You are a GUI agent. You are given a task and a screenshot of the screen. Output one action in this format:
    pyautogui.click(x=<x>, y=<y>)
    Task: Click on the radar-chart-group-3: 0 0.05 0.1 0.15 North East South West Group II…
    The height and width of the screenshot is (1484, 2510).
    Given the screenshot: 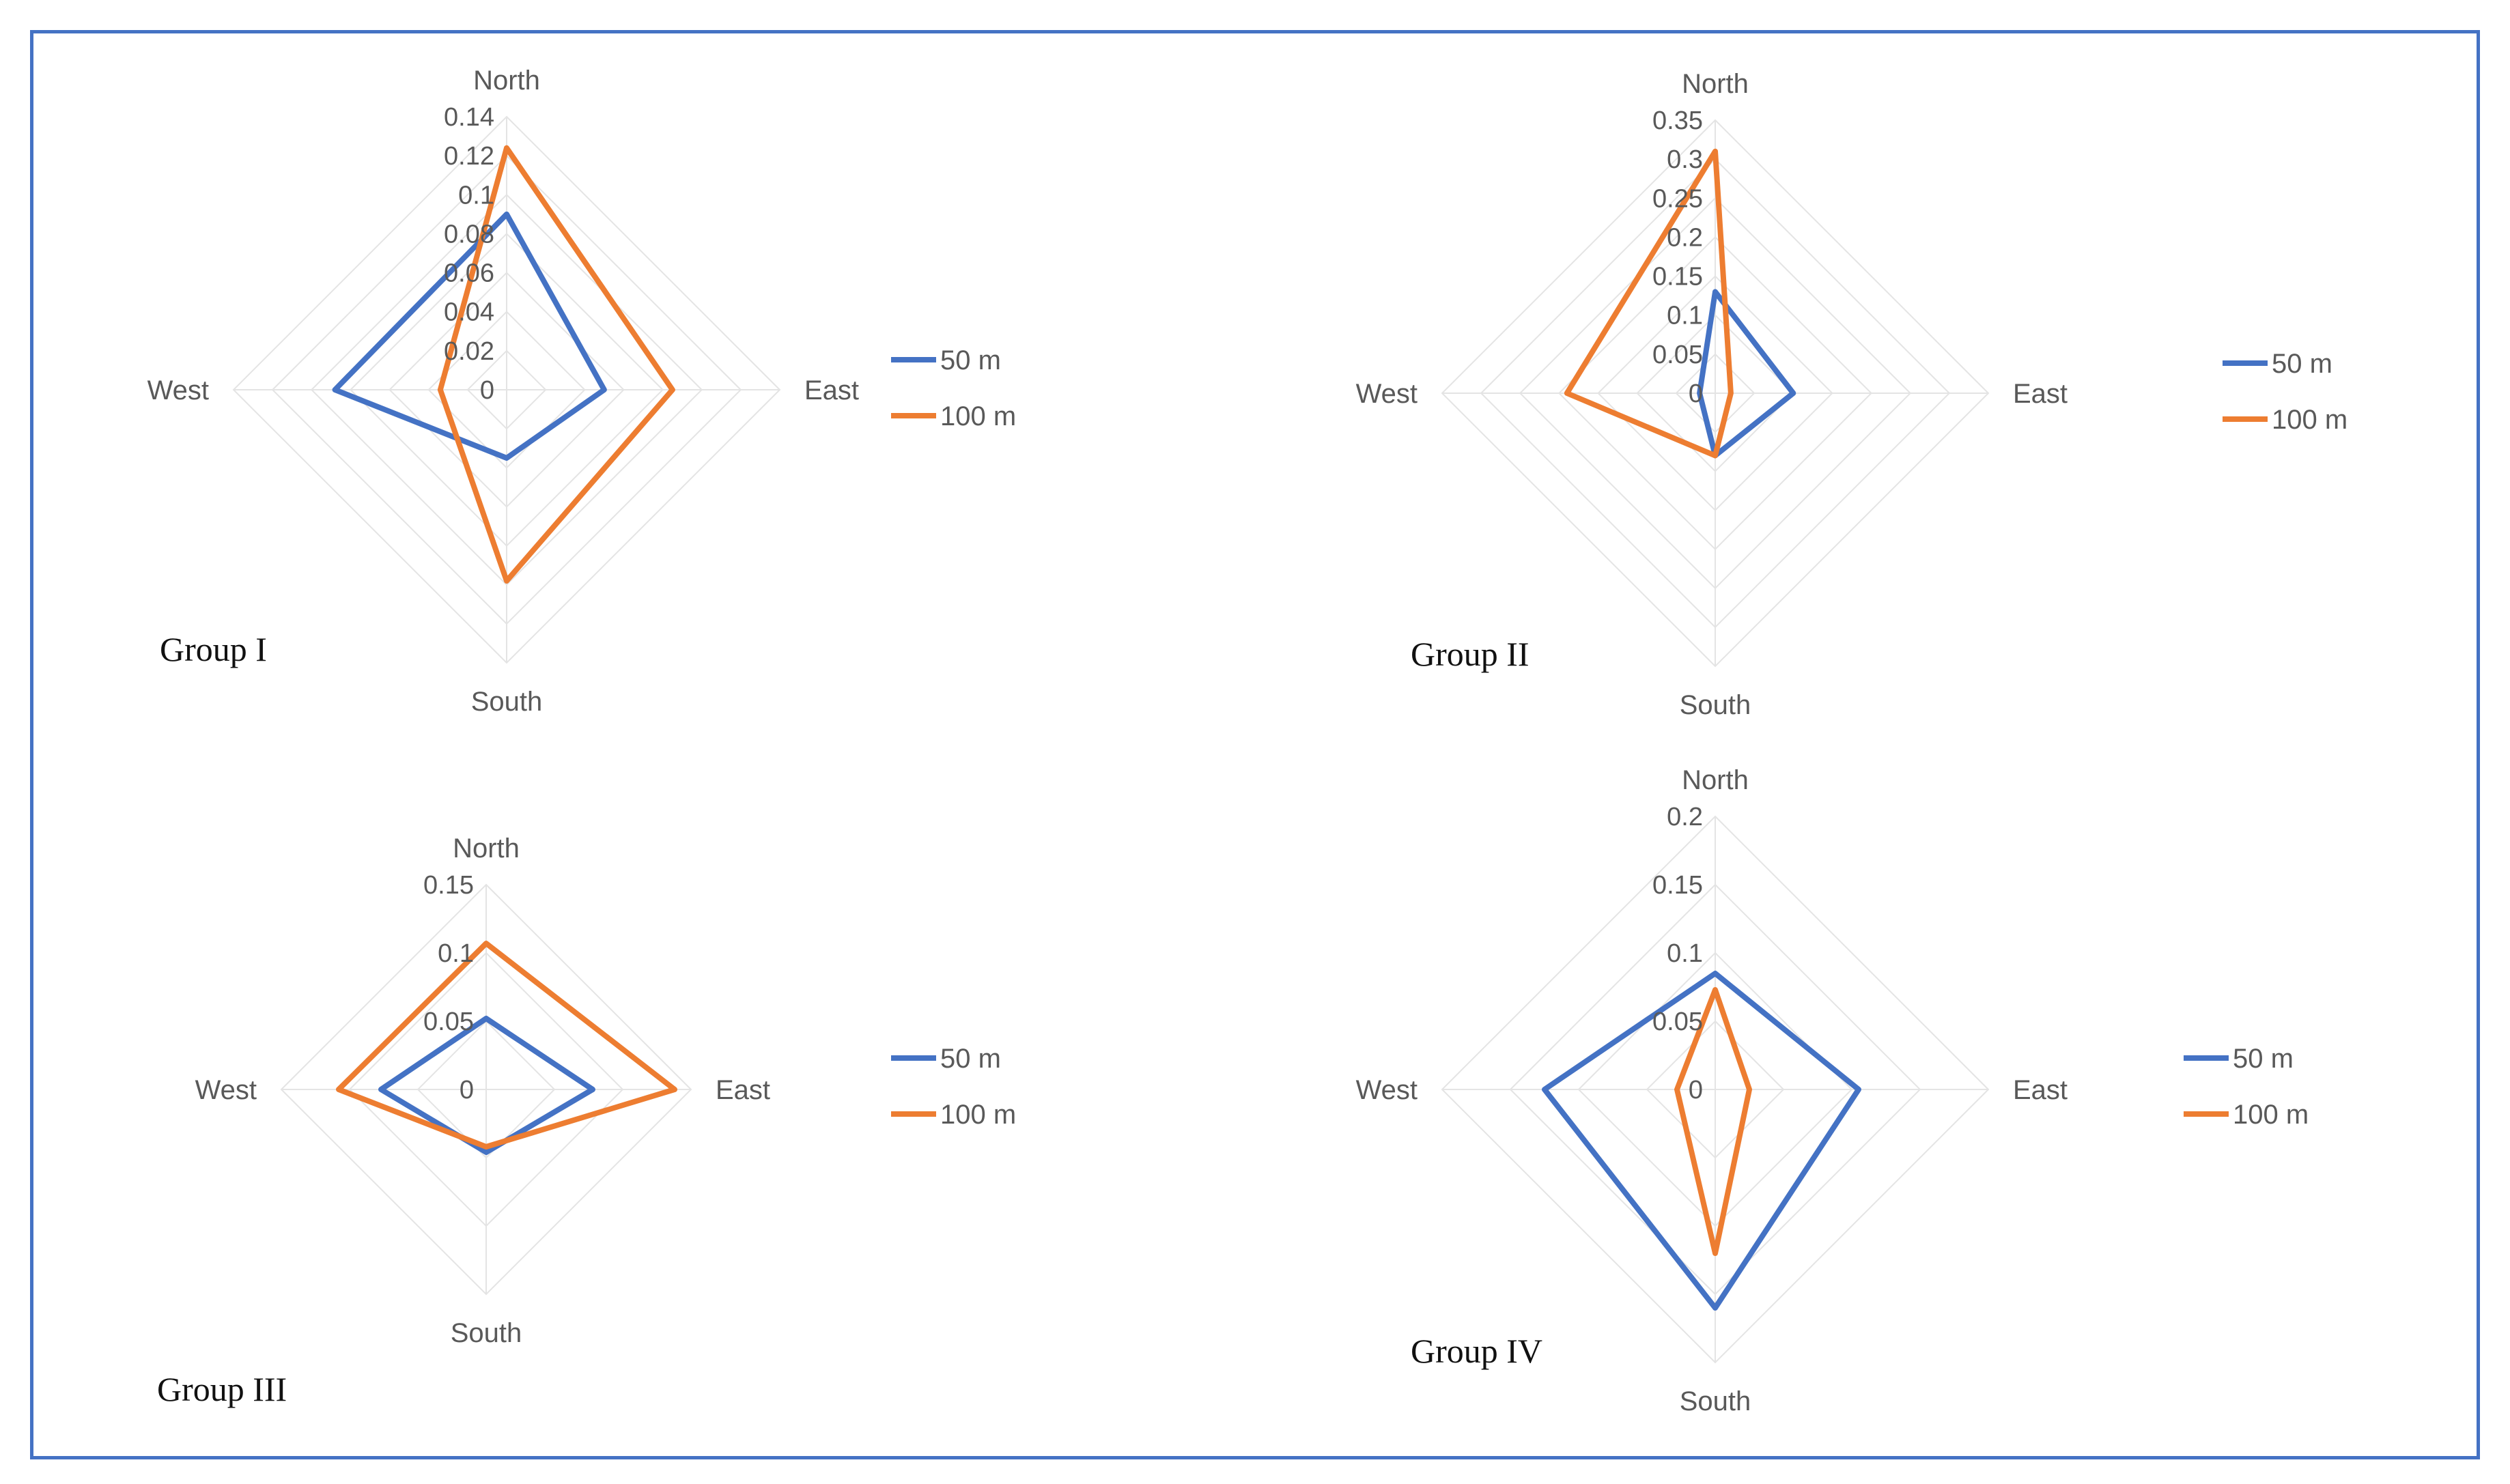 What is the action you would take?
    pyautogui.click(x=586, y=1120)
    